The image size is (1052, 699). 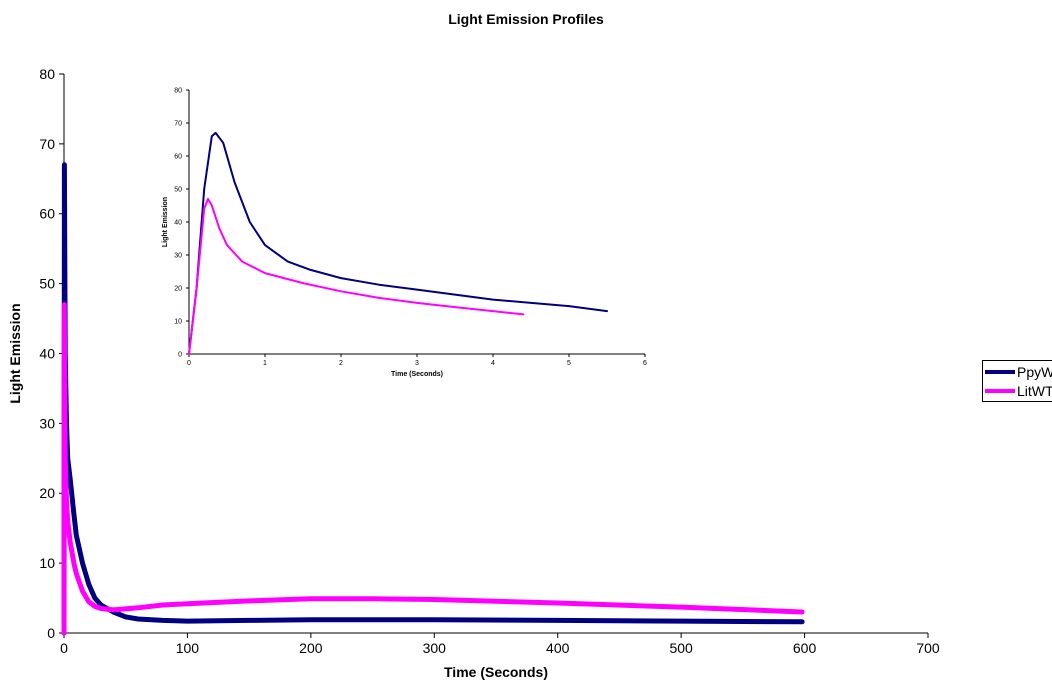 What do you see at coordinates (189, 363) in the screenshot?
I see `inset-x-tick-label: 0` at bounding box center [189, 363].